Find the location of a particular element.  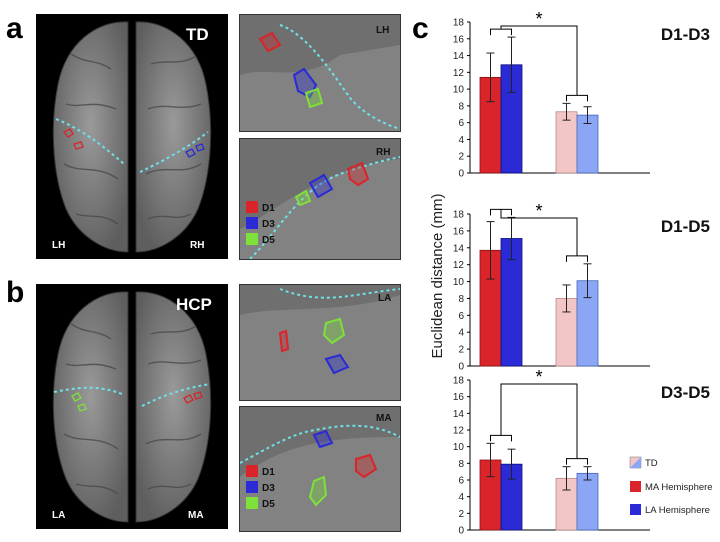

hemi-label-lh: LH is located at coordinates (58, 245).